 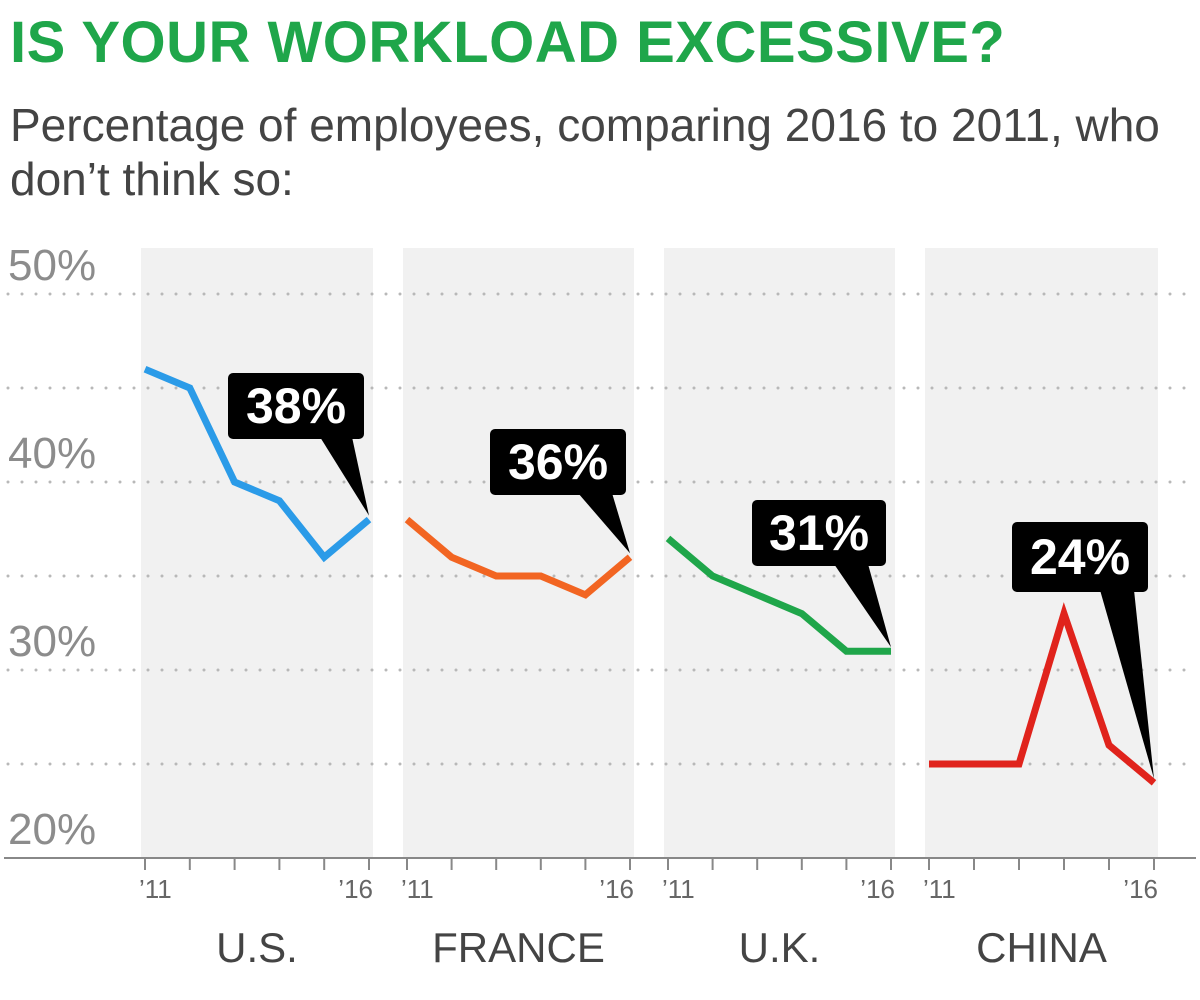 I want to click on series-line-china, so click(x=1043, y=694).